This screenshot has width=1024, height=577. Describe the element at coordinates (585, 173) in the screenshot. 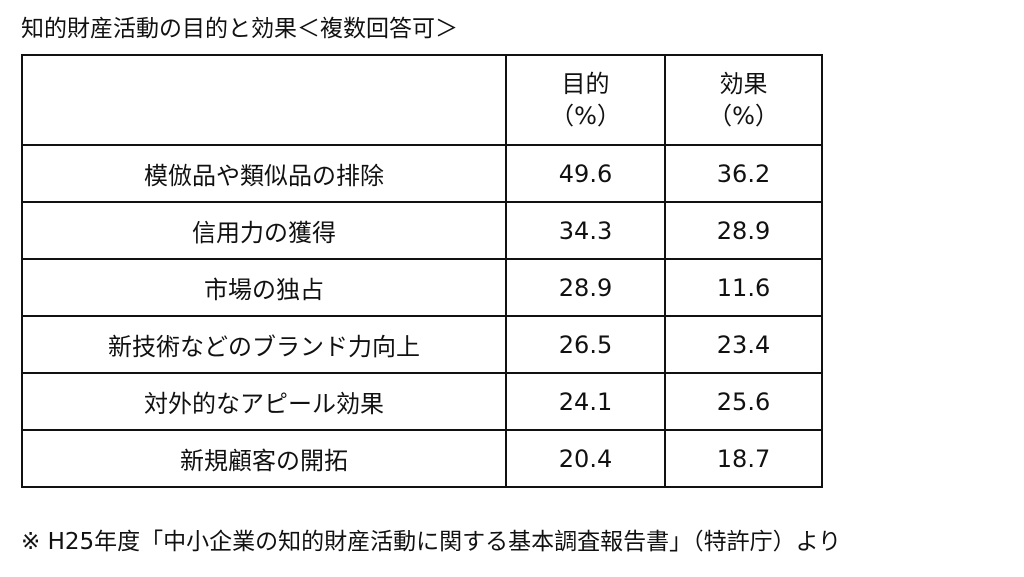

I see `purpose-value: 49.6` at that location.